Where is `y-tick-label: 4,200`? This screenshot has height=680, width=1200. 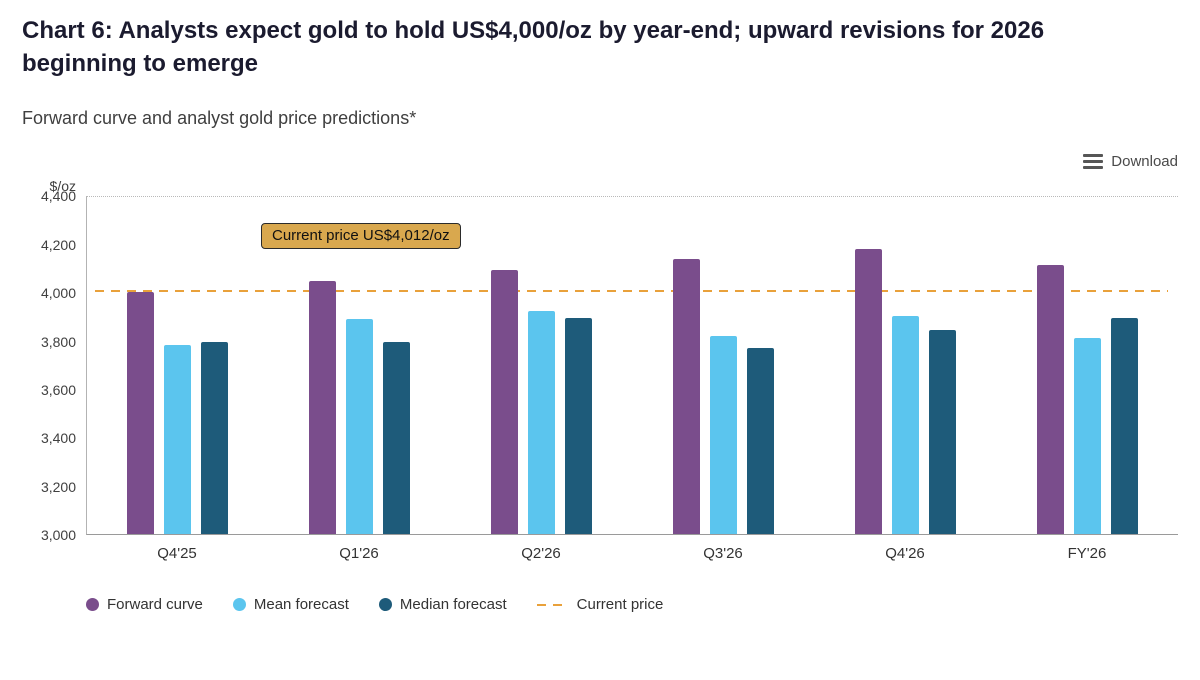 y-tick-label: 4,200 is located at coordinates (58, 244).